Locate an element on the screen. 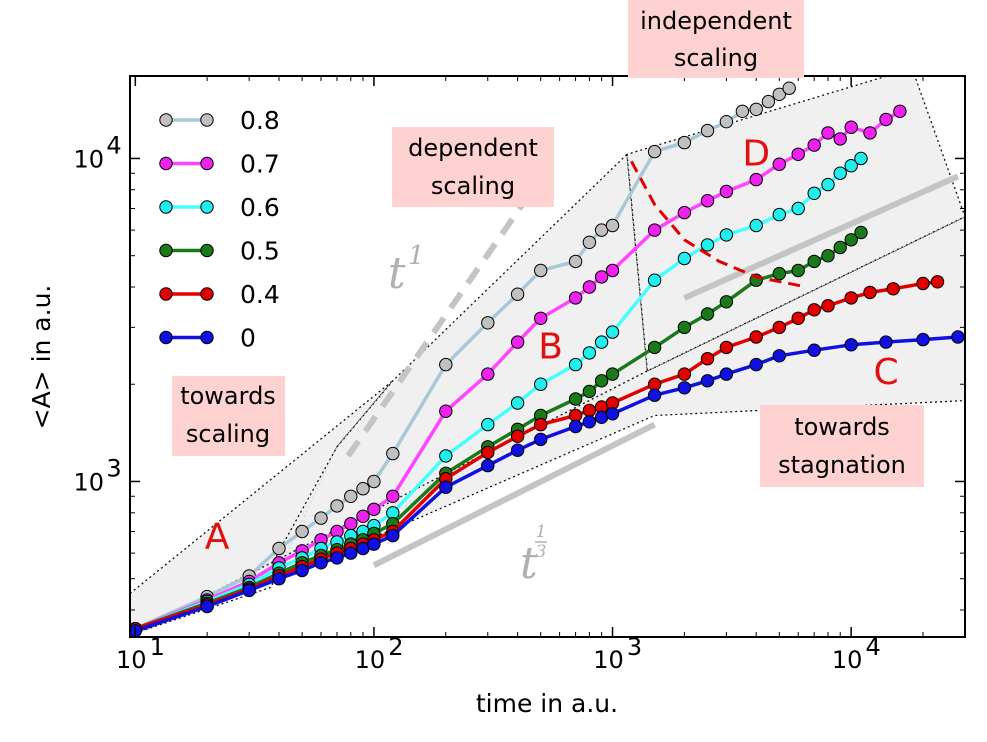 Image resolution: width=987 pixels, height=742 pixels. legend-label: 0.5 is located at coordinates (260, 251).